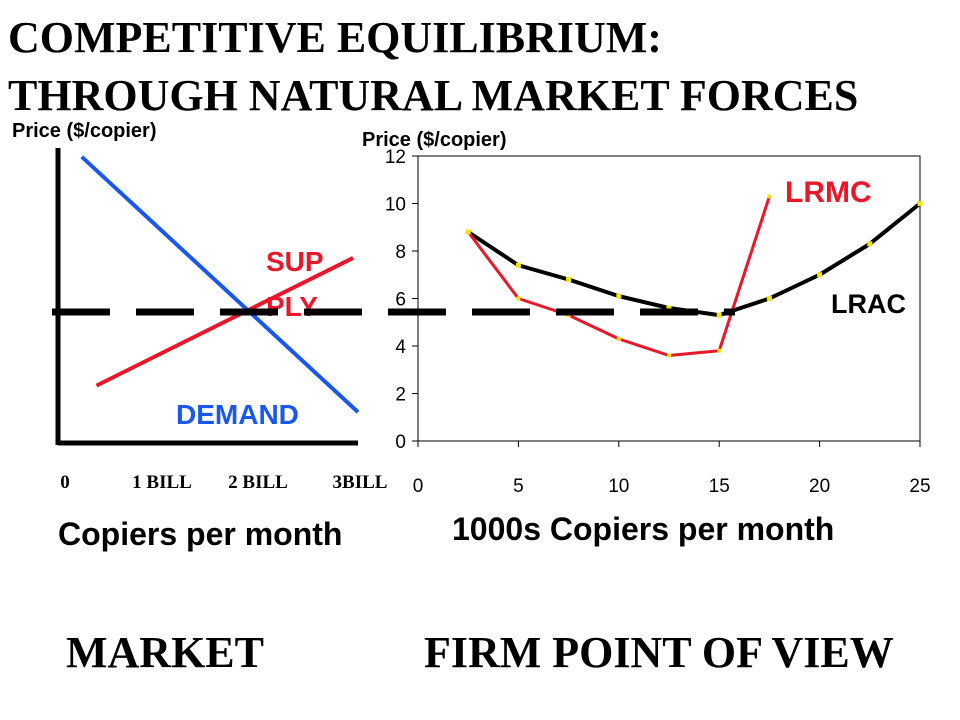  I want to click on demand-label: DEMAND, so click(237, 414).